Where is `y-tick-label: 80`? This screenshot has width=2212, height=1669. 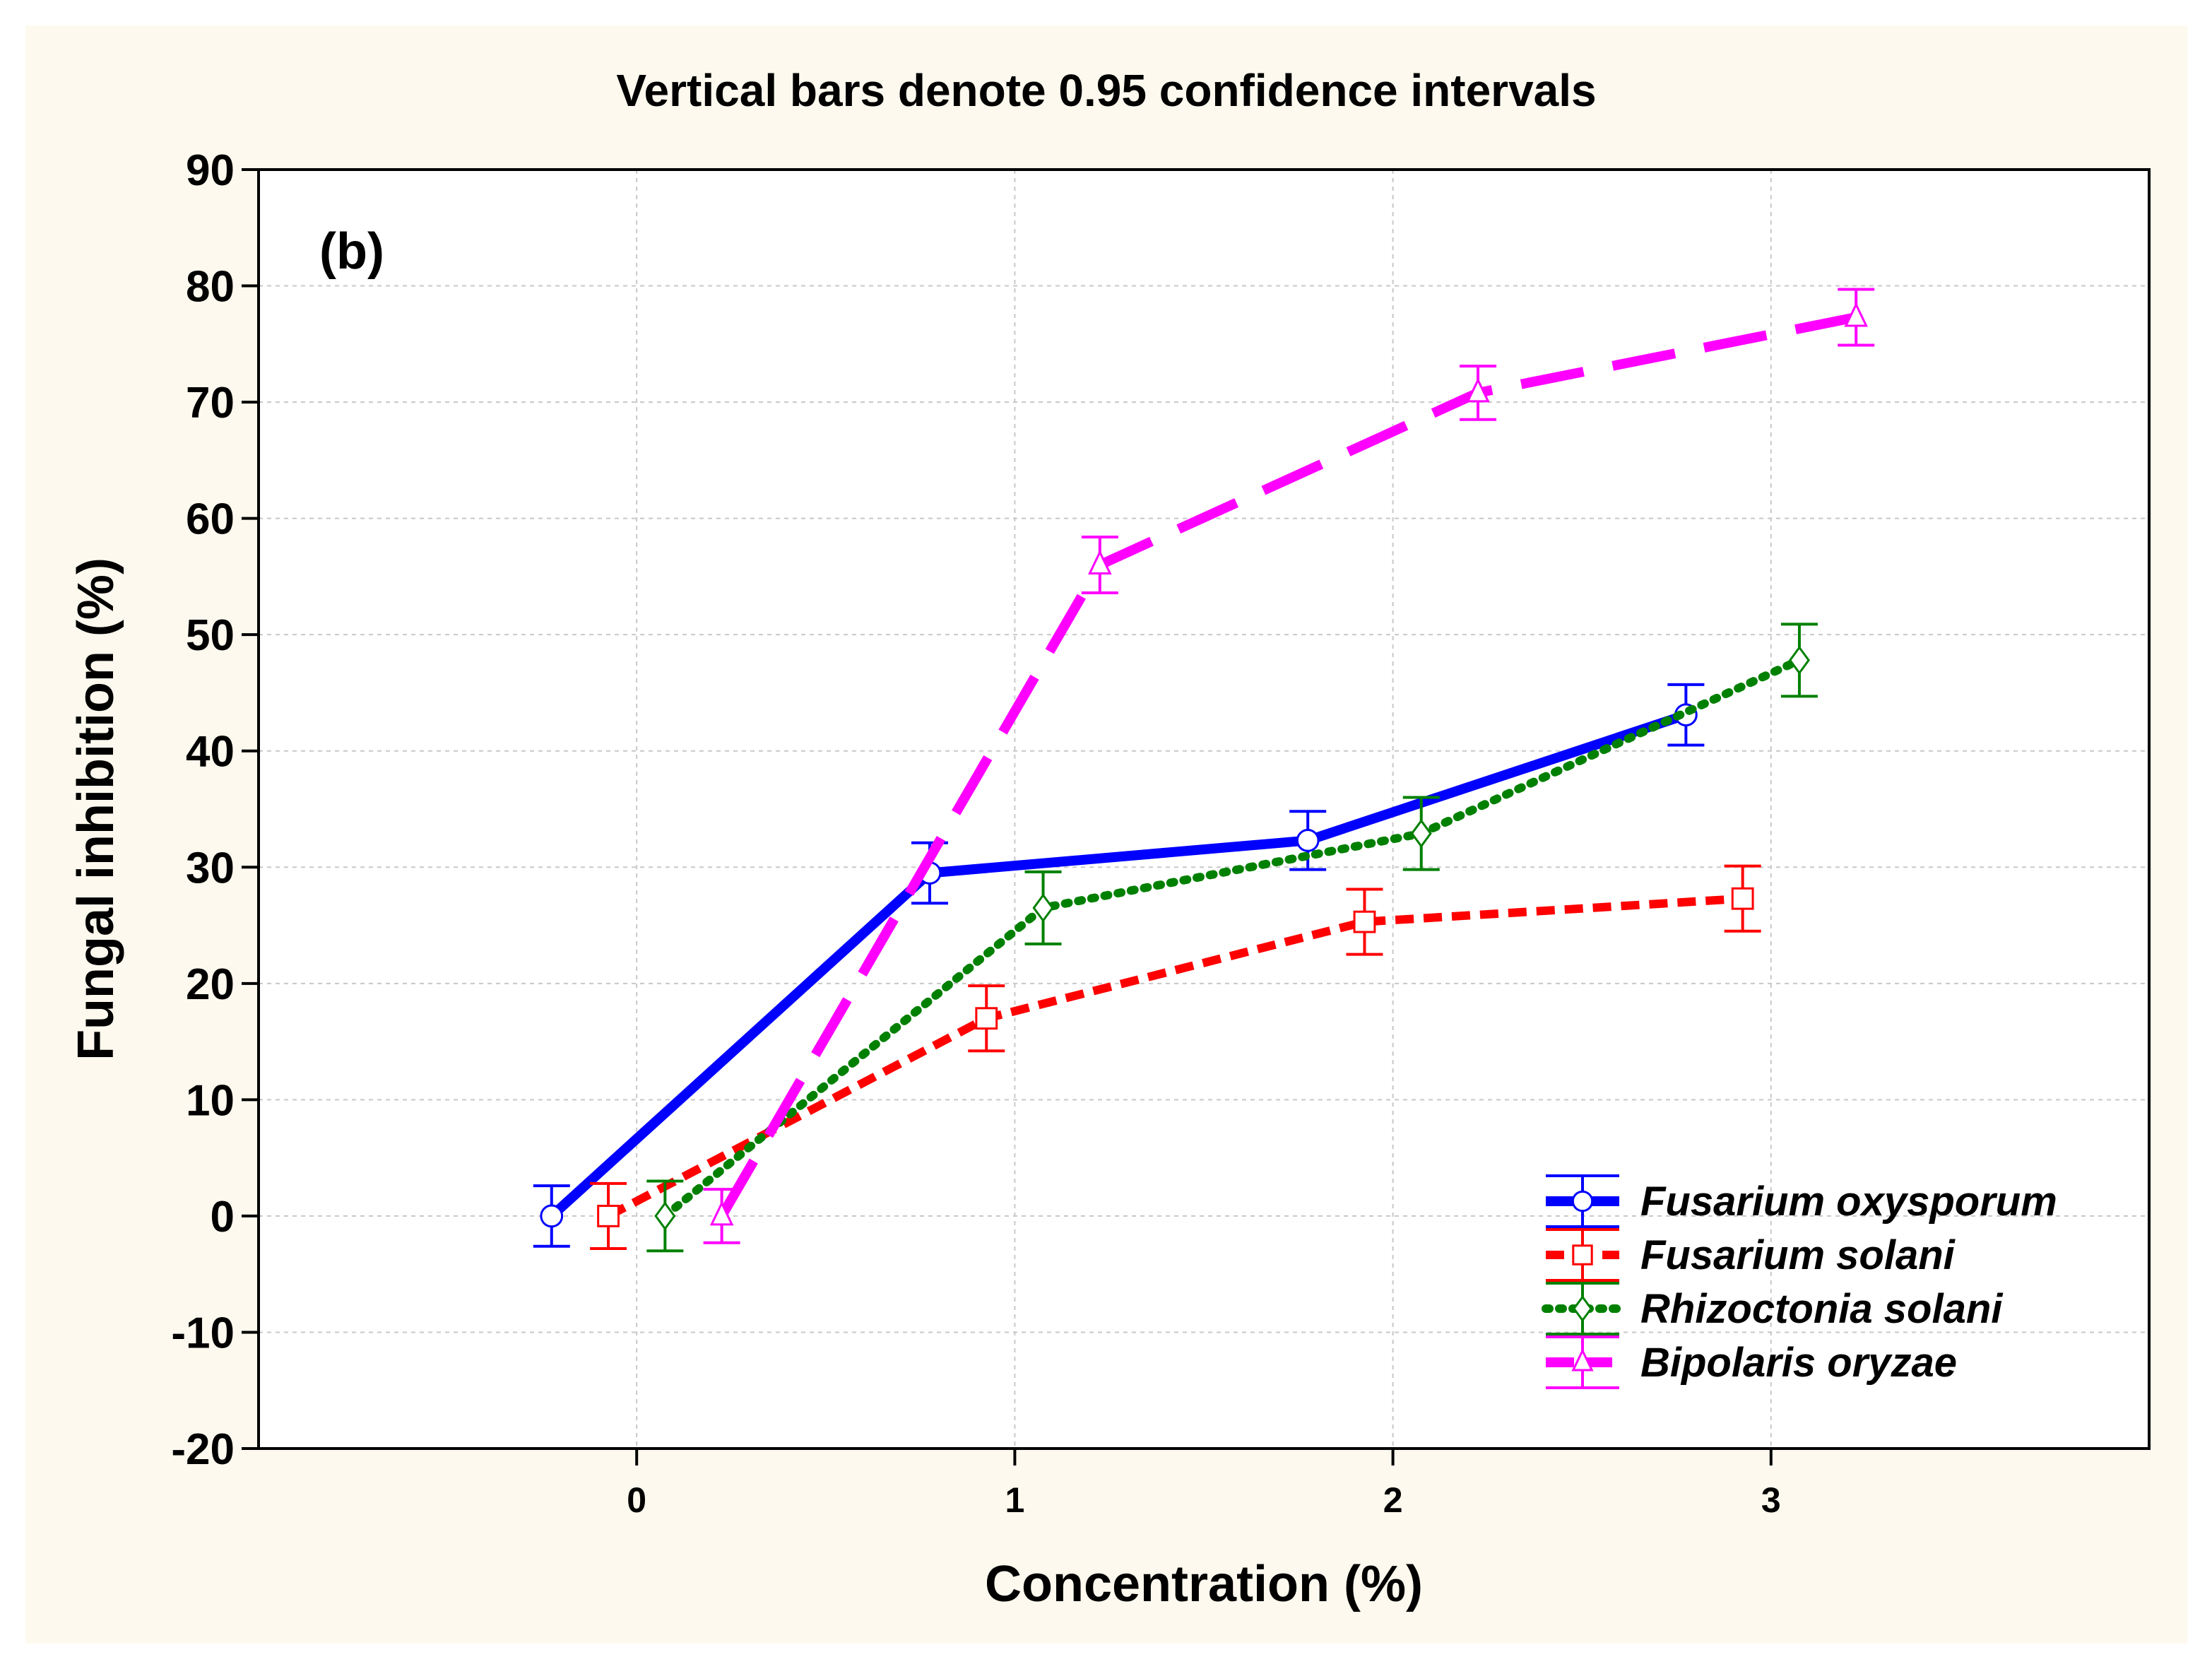
y-tick-label: 80 is located at coordinates (210, 287).